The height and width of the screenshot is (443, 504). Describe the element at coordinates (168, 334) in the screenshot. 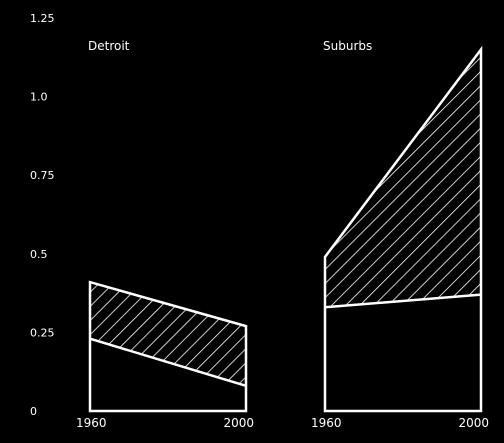

I see `hatched-band` at that location.